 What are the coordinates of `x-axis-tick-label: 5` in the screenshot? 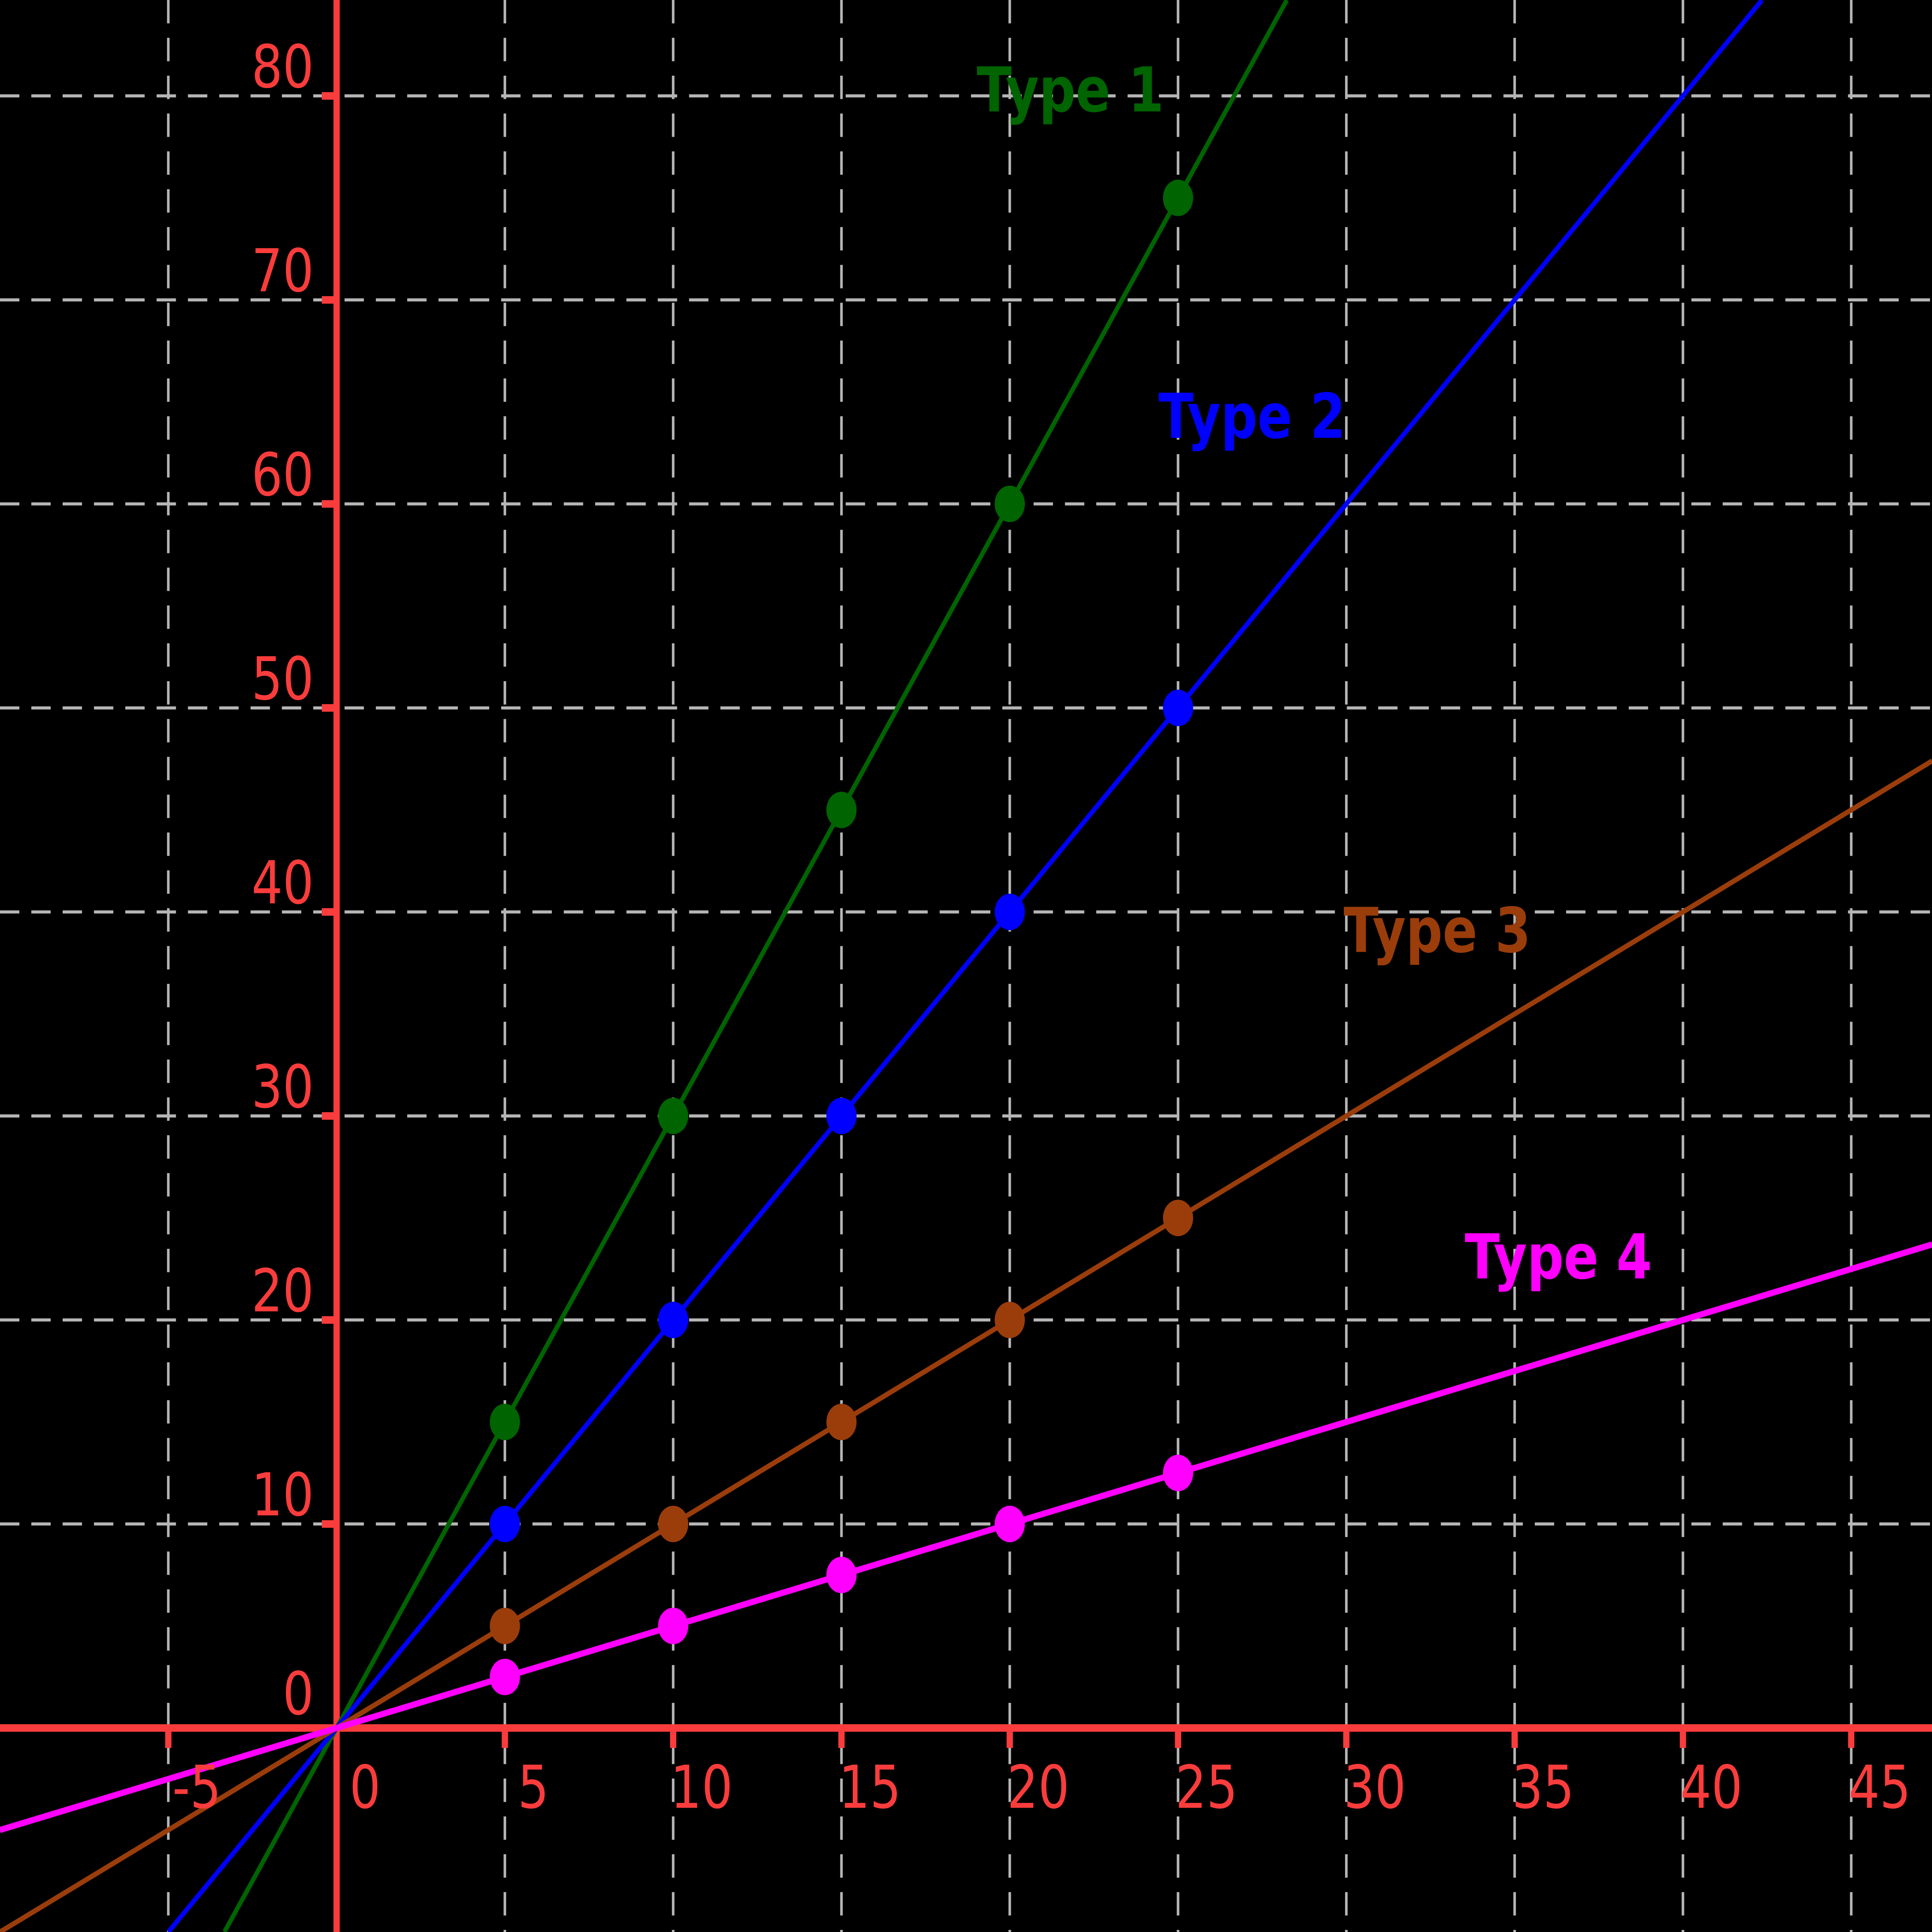 It's located at (533, 1787).